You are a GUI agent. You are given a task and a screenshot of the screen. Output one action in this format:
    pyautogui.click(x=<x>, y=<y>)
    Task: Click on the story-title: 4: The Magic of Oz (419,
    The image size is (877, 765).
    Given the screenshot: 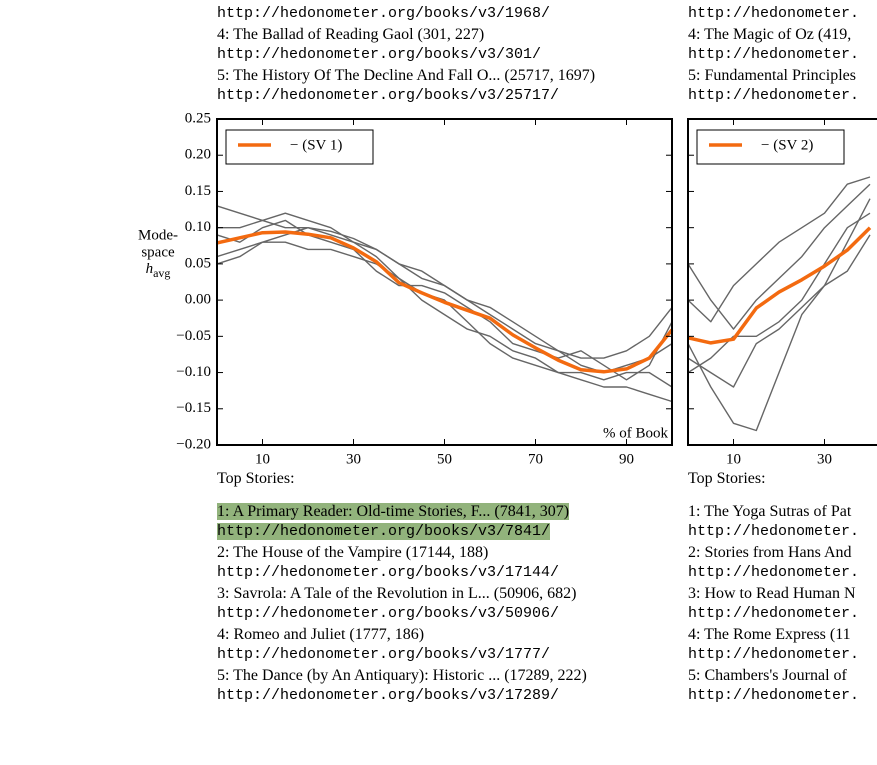 What is the action you would take?
    pyautogui.click(x=769, y=34)
    